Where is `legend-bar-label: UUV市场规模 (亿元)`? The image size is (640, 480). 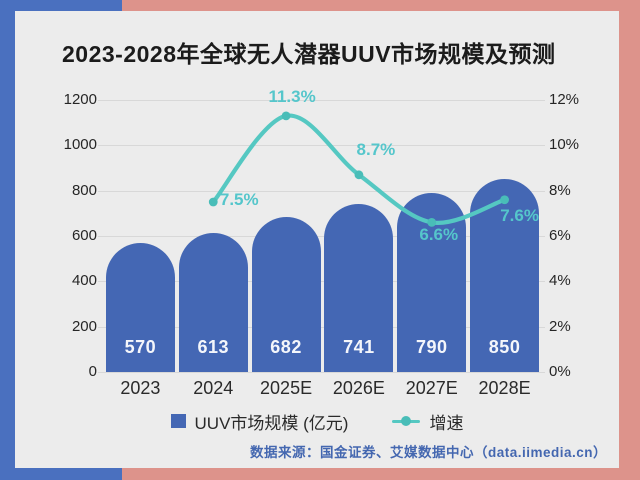 legend-bar-label: UUV市场规模 (亿元) is located at coordinates (271, 423).